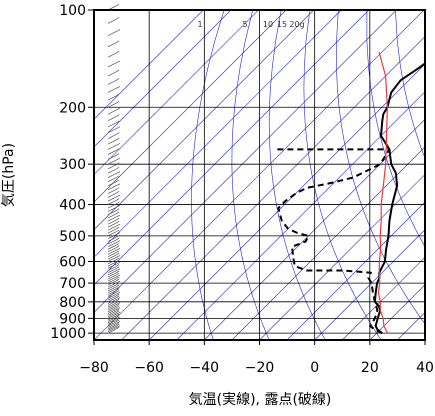 This screenshot has width=435, height=416. What do you see at coordinates (205, 368) in the screenshot?
I see `x-tick-label: −40` at bounding box center [205, 368].